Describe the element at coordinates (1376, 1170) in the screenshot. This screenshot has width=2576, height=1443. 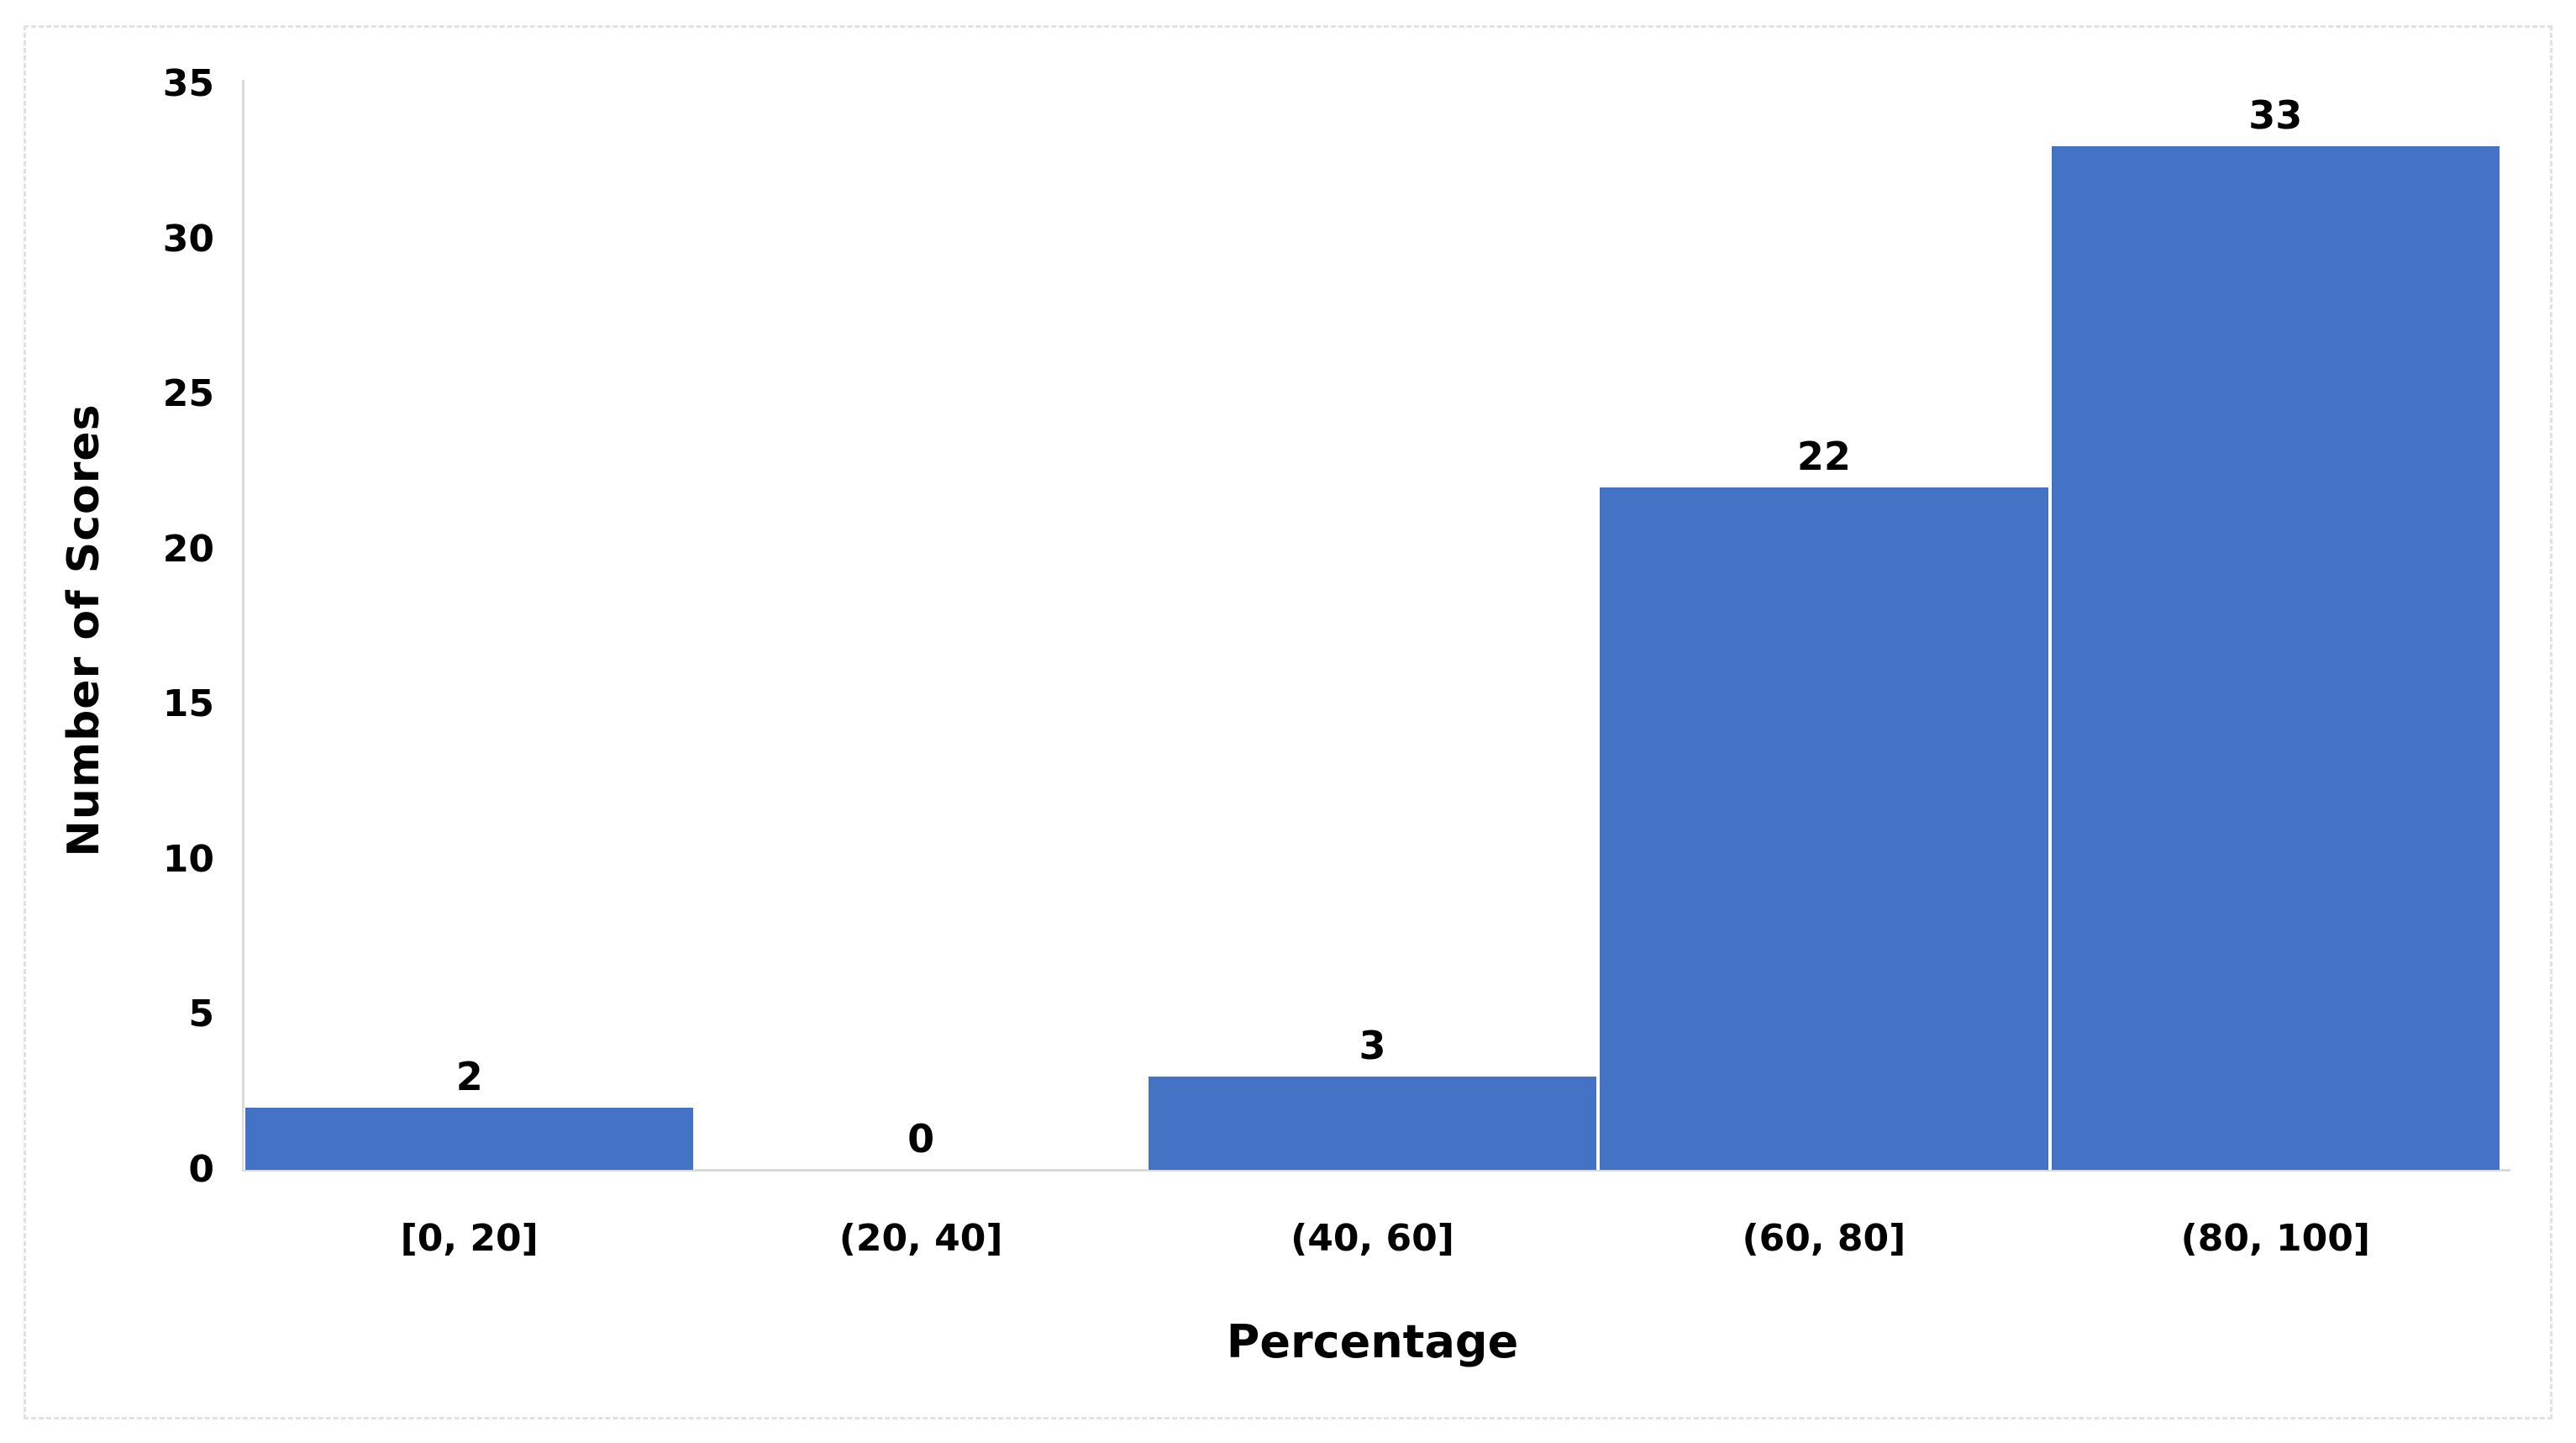
I see `x-axis-line` at that location.